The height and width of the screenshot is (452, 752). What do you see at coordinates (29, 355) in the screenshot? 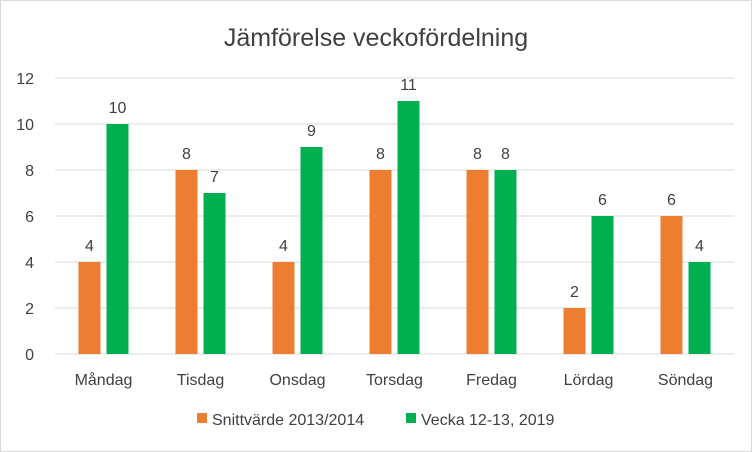
I see `y-tick-label: 0` at bounding box center [29, 355].